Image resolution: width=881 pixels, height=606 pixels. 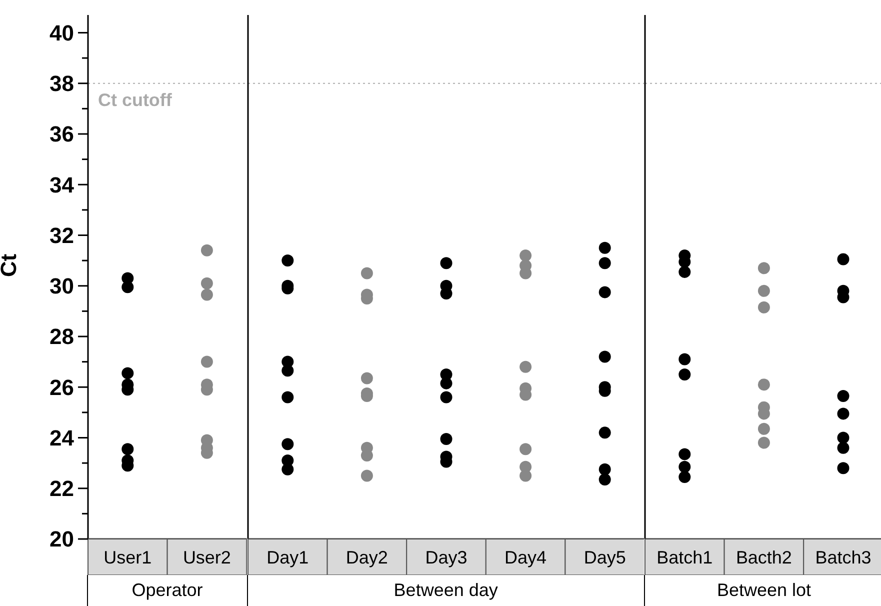 I want to click on y-tick-label: 38, so click(x=62, y=83).